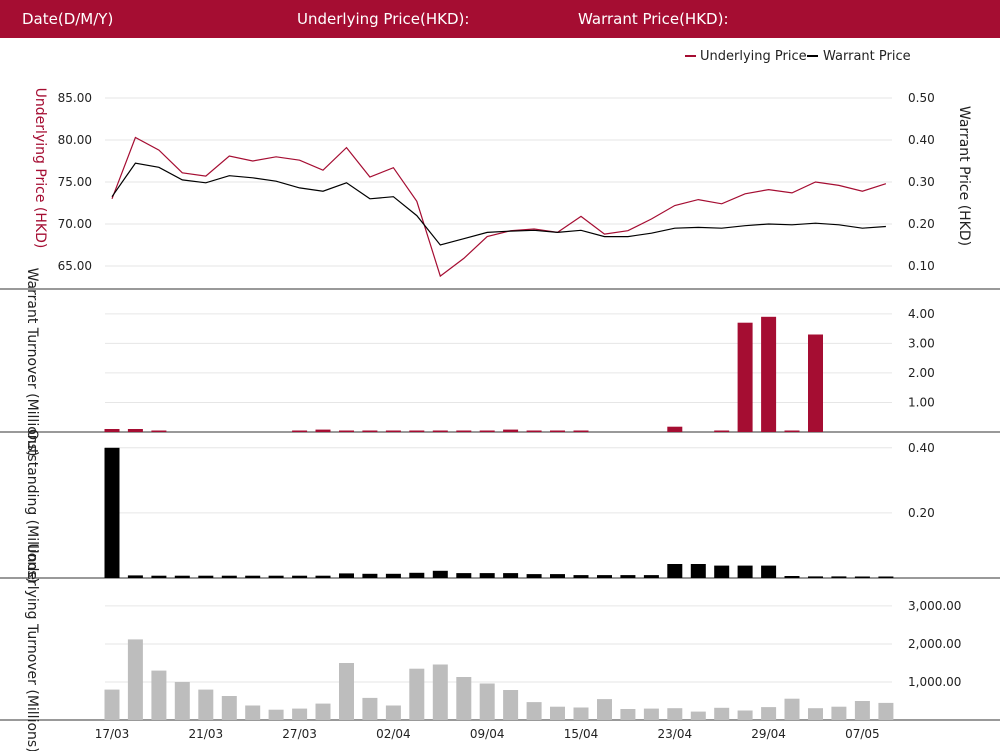 Image resolution: width=1000 pixels, height=751 pixels. Describe the element at coordinates (921, 224) in the screenshot. I see `y-tick-right: 0.20` at that location.